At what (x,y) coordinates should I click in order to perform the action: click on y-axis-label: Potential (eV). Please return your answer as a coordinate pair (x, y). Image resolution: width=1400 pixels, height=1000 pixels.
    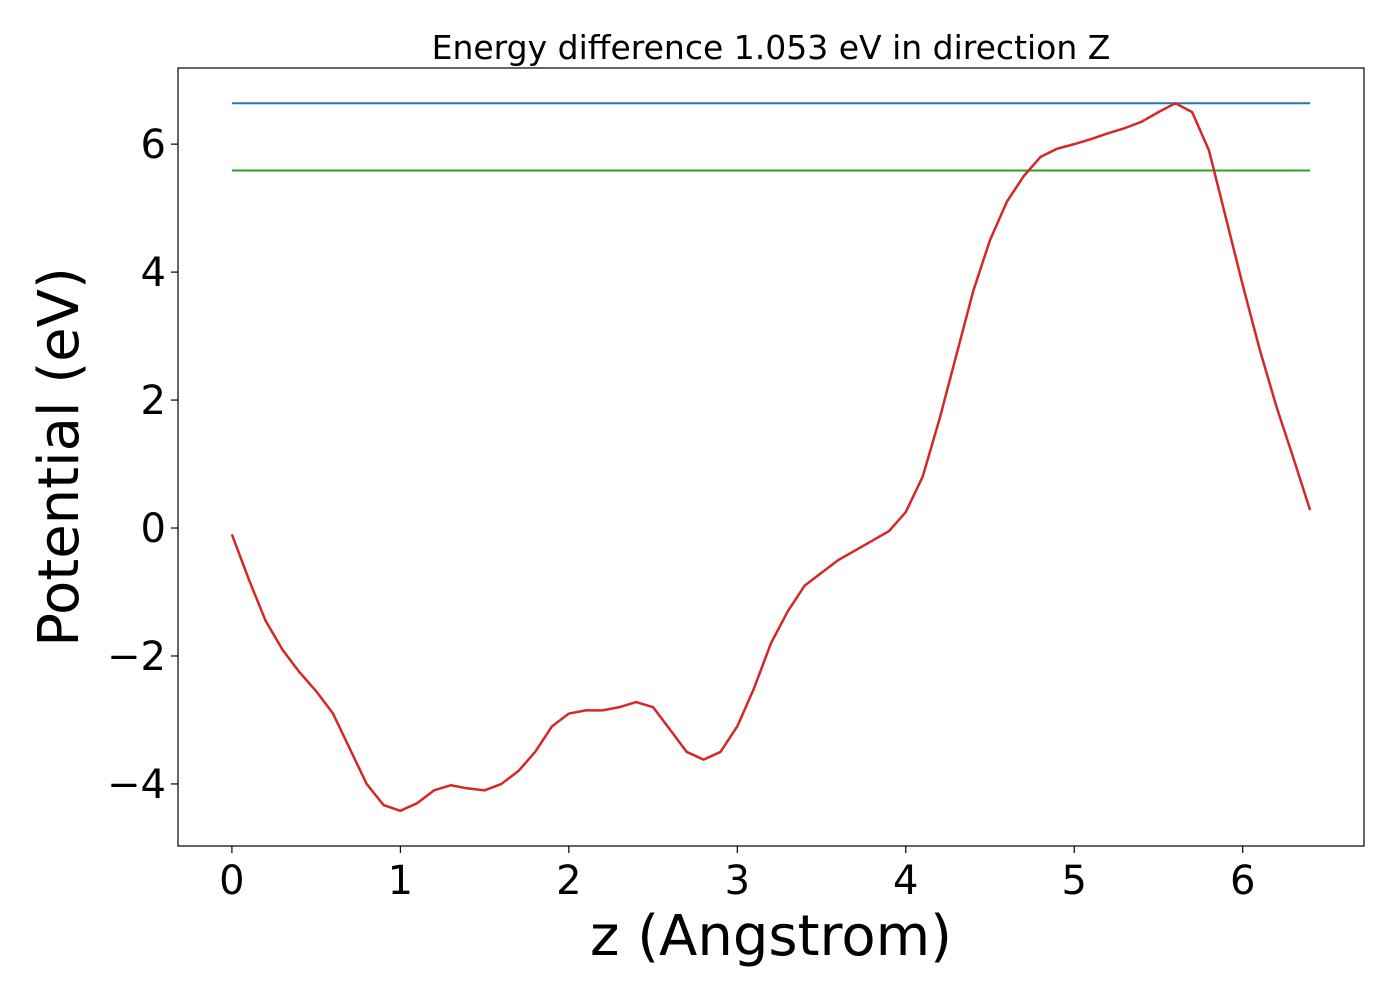
    Looking at the image, I should click on (59, 457).